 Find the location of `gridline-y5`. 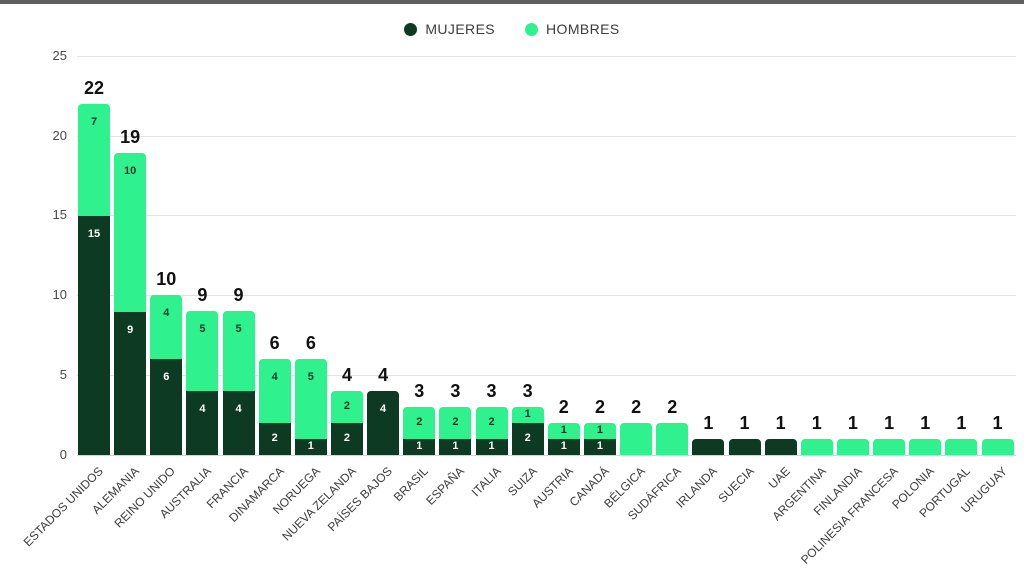

gridline-y5 is located at coordinates (546, 375).